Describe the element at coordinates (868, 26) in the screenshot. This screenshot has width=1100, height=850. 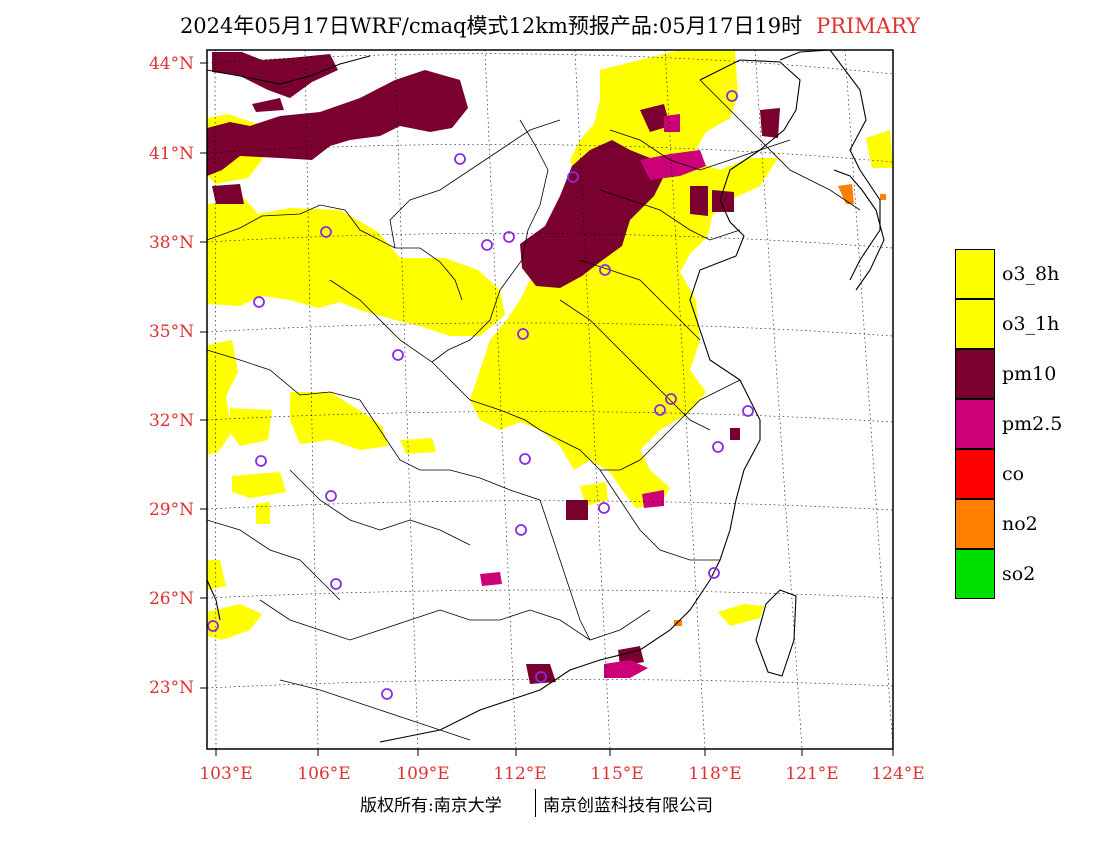
I see `title-tag: PRIMARY` at that location.